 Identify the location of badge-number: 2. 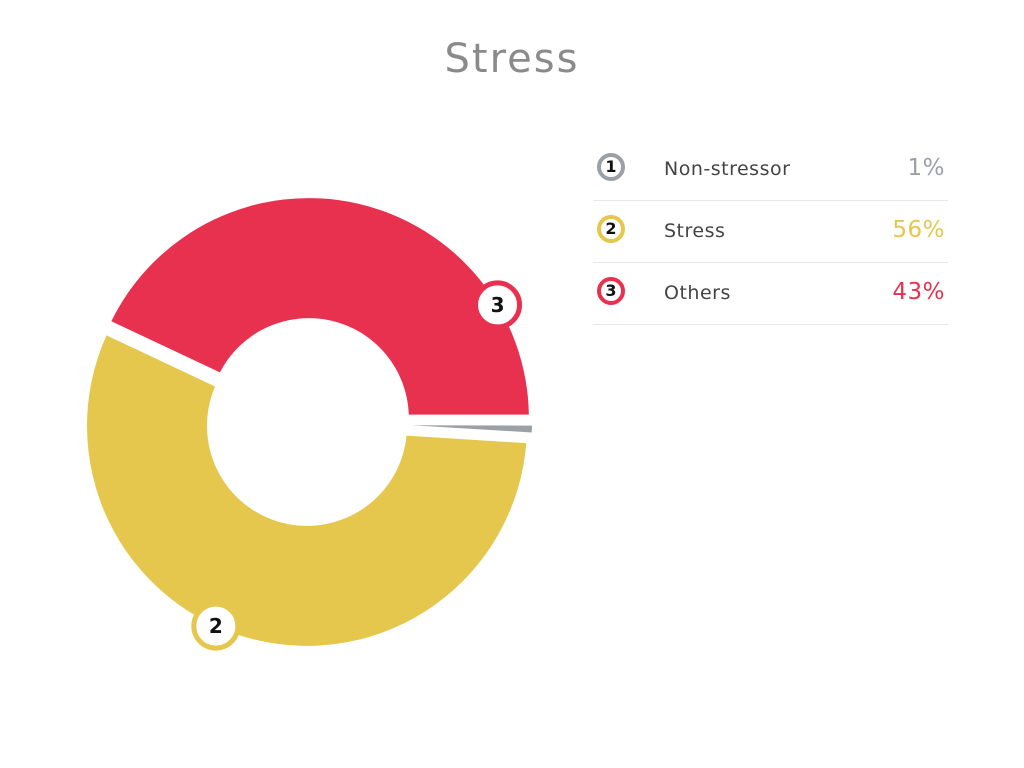
(216, 626).